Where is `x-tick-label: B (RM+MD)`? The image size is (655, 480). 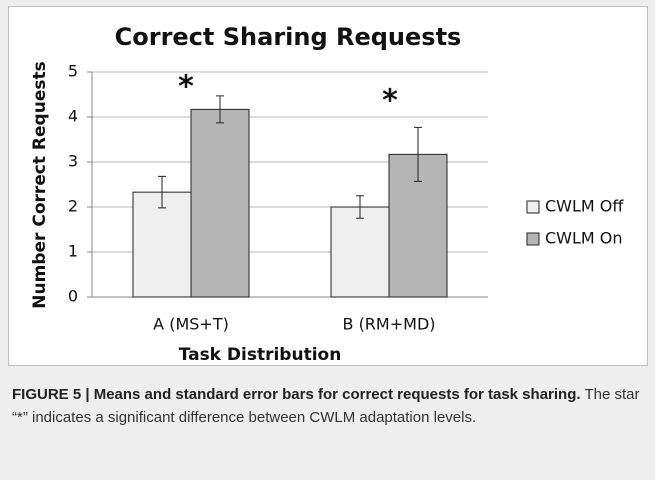
x-tick-label: B (RM+MD) is located at coordinates (389, 324).